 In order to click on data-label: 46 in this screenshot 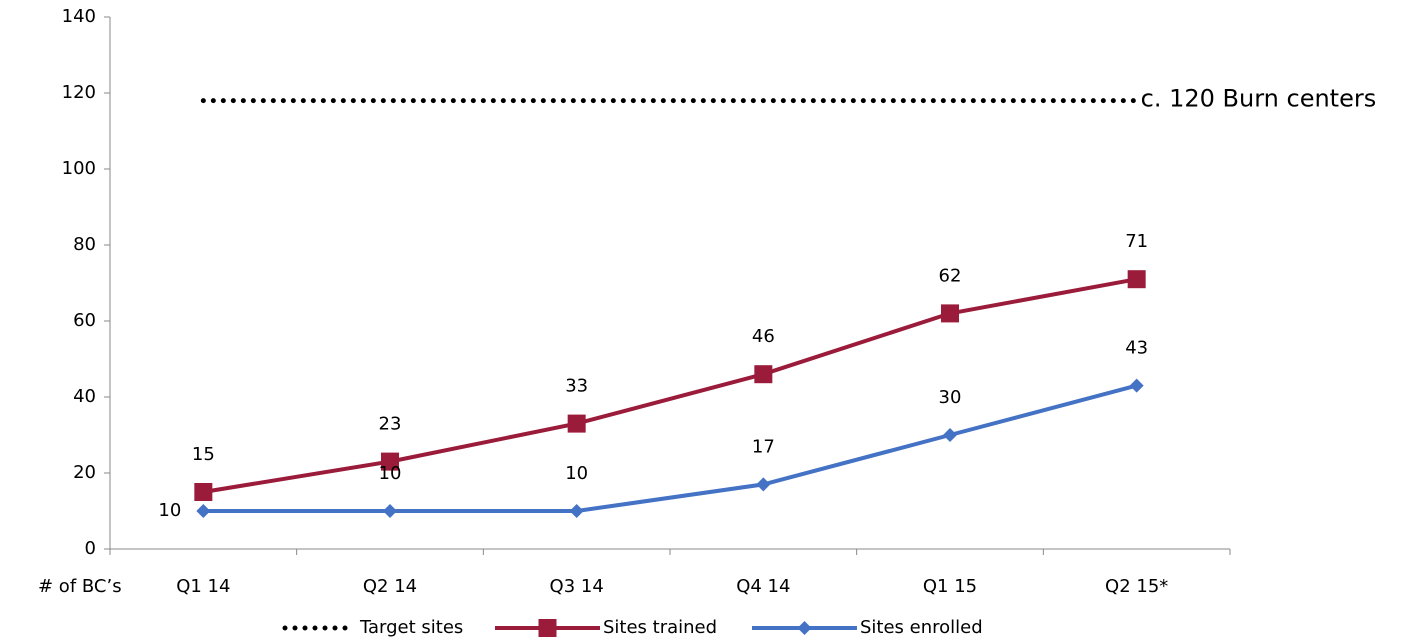, I will do `click(763, 336)`.